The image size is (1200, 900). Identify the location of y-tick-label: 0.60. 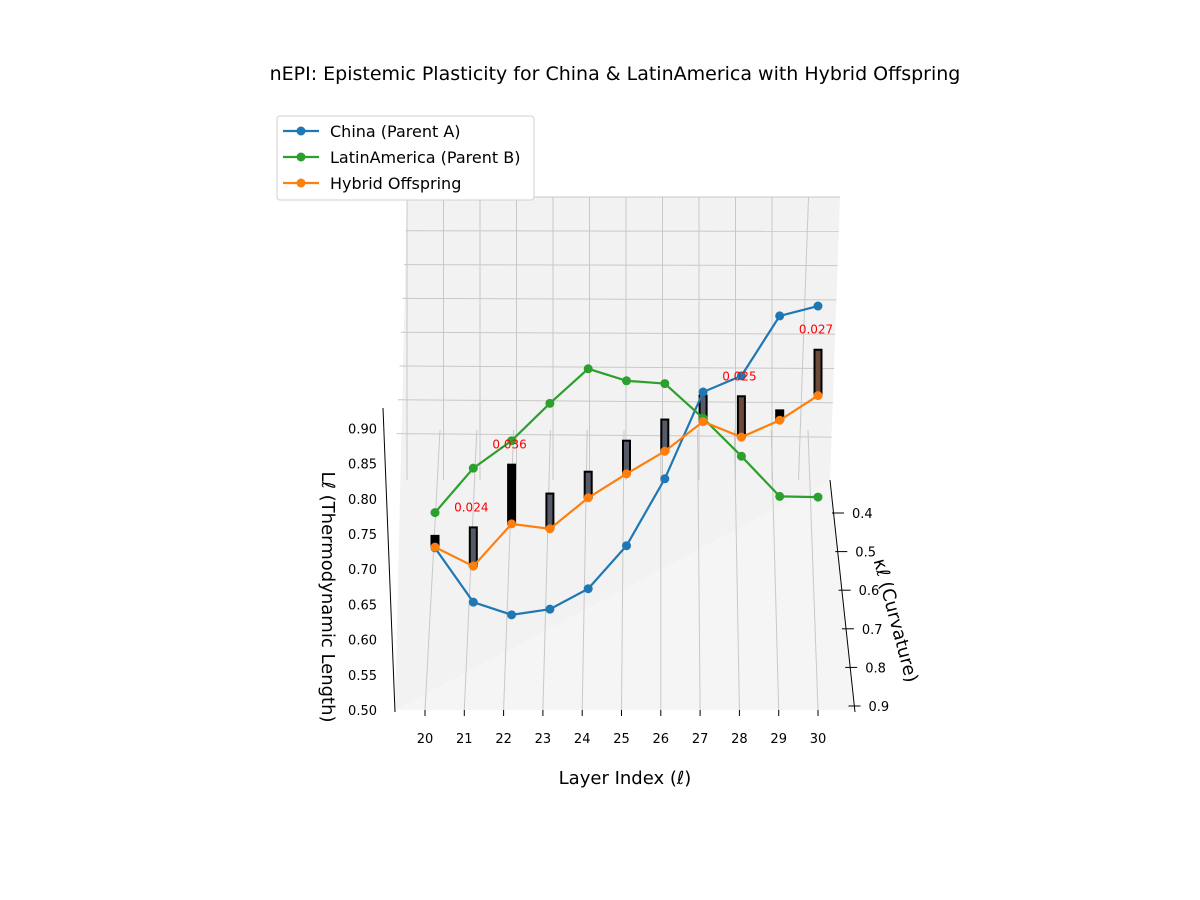
(362, 641).